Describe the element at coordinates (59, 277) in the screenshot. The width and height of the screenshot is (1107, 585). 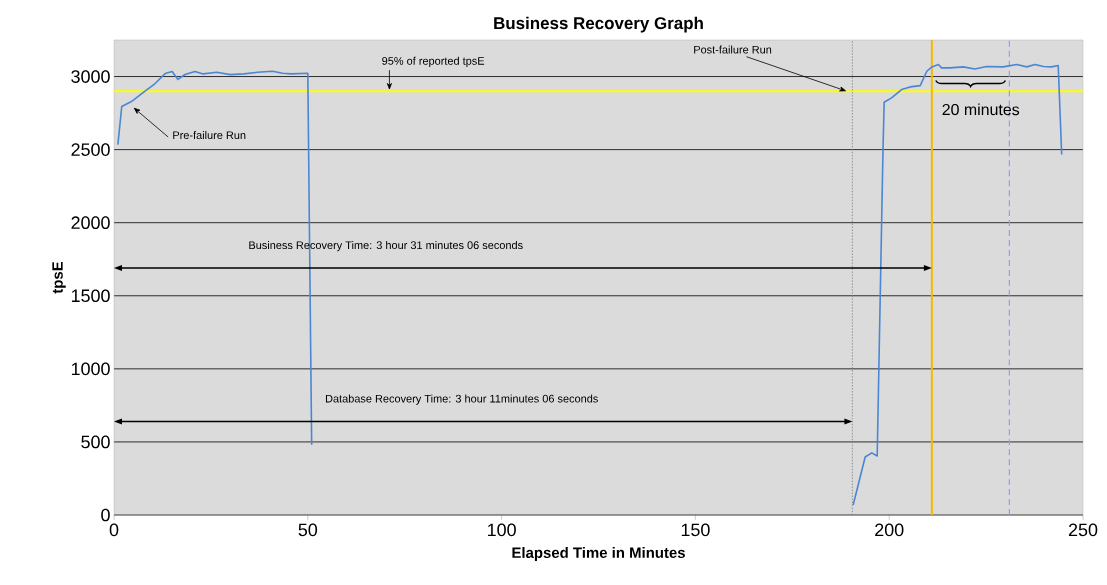
I see `y-axis-title: tpsE` at that location.